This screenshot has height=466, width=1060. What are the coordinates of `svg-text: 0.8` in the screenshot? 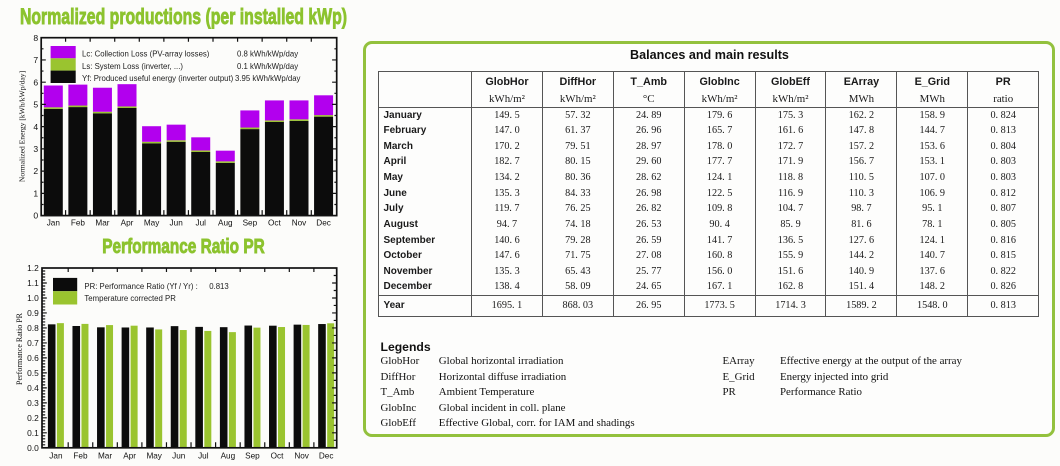 It's located at (33, 328).